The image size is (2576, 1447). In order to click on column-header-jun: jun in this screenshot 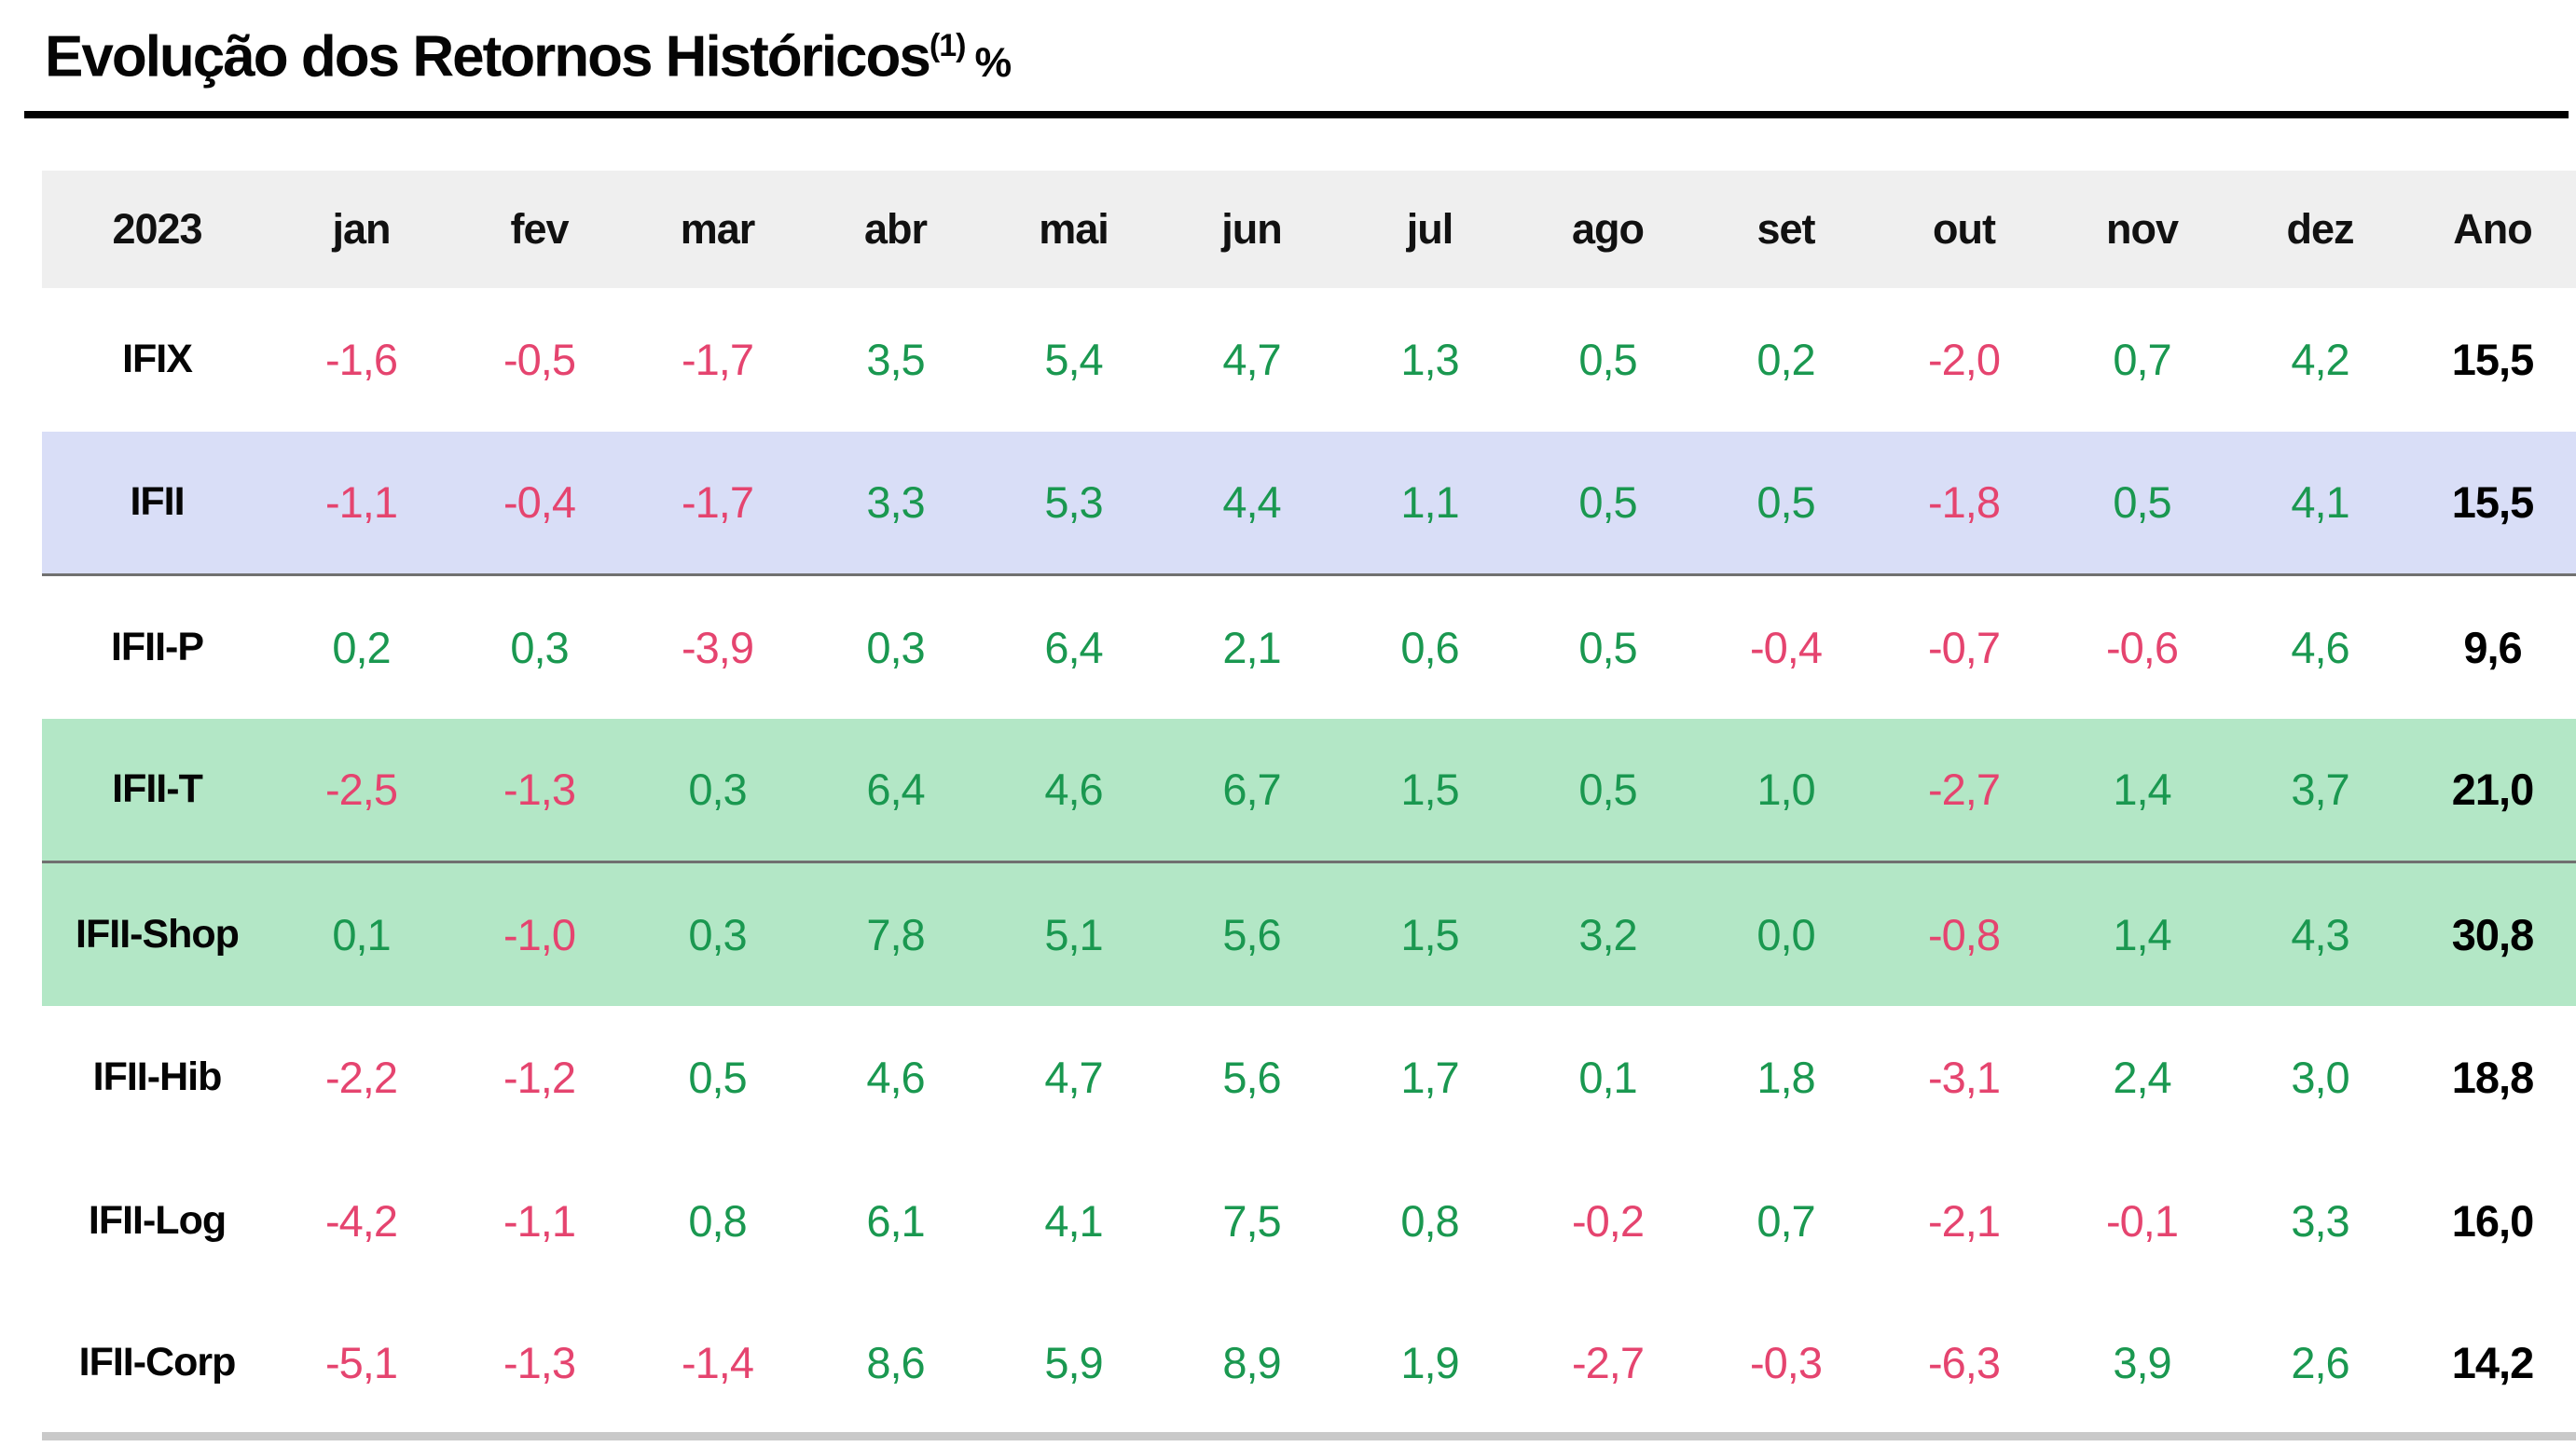, I will do `click(1251, 228)`.